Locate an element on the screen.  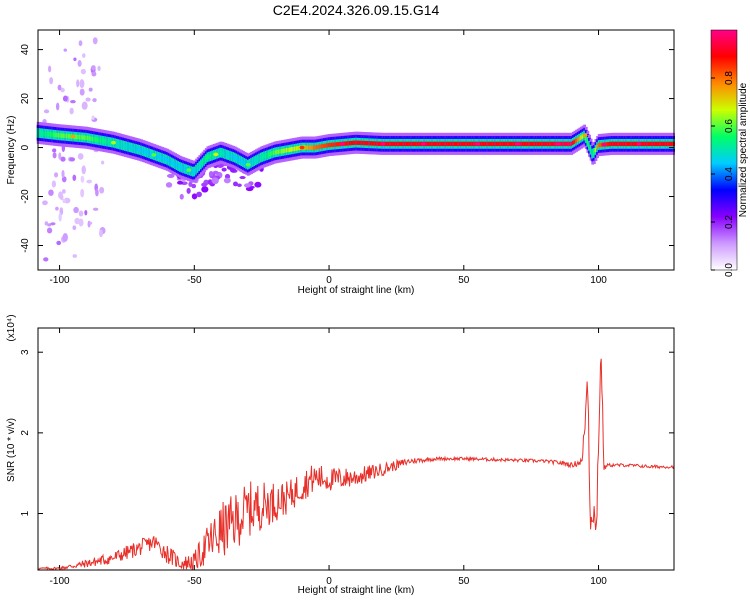
snr-ytick-label: 3 is located at coordinates (25, 352).